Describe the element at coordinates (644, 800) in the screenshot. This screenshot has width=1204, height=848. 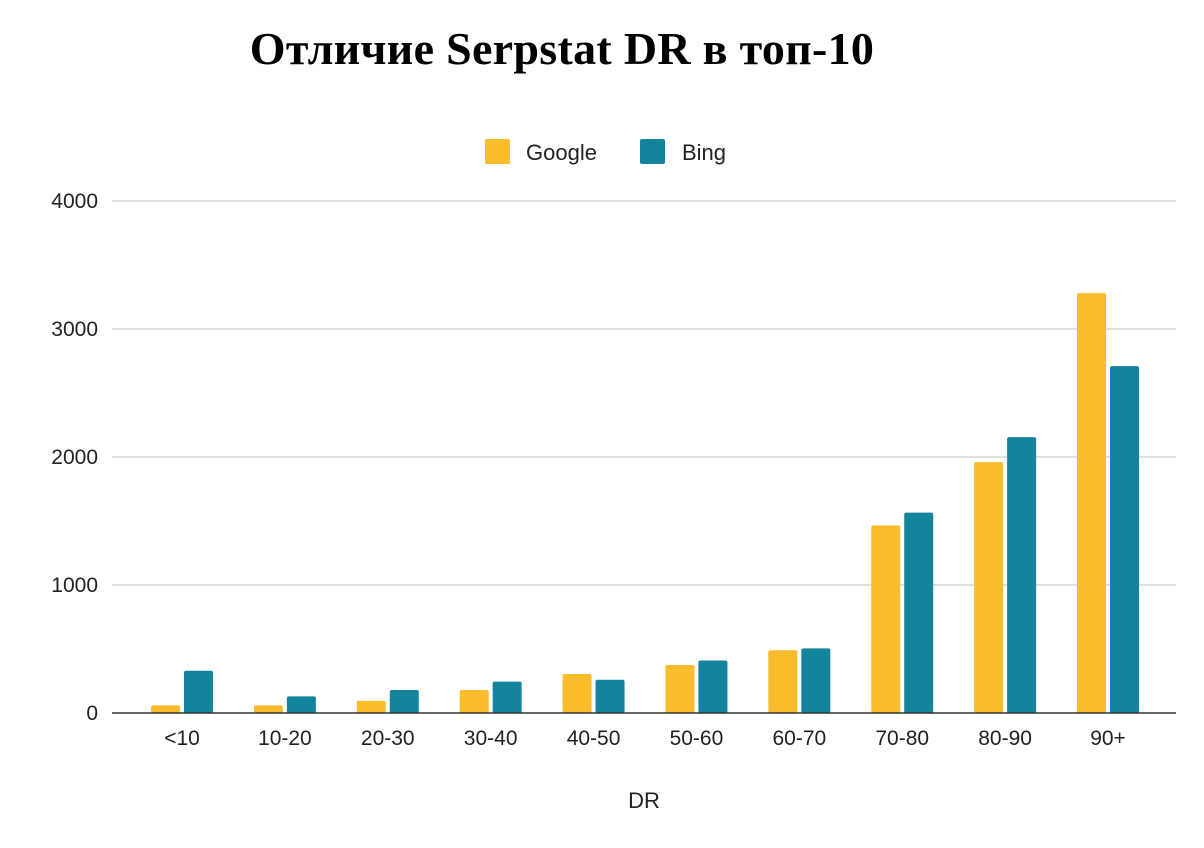
I see `x-axis-title: DR` at that location.